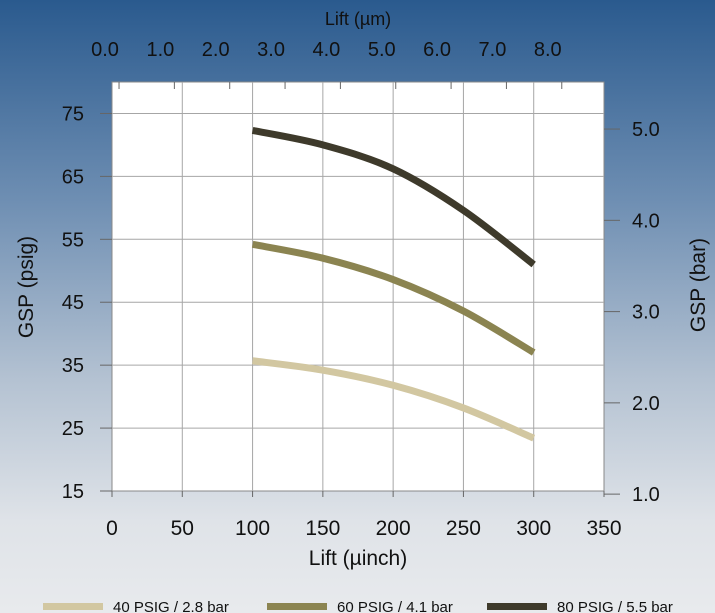 This screenshot has width=715, height=613. Describe the element at coordinates (358, 19) in the screenshot. I see `x-axis-top-label: Lift (µm)` at that location.